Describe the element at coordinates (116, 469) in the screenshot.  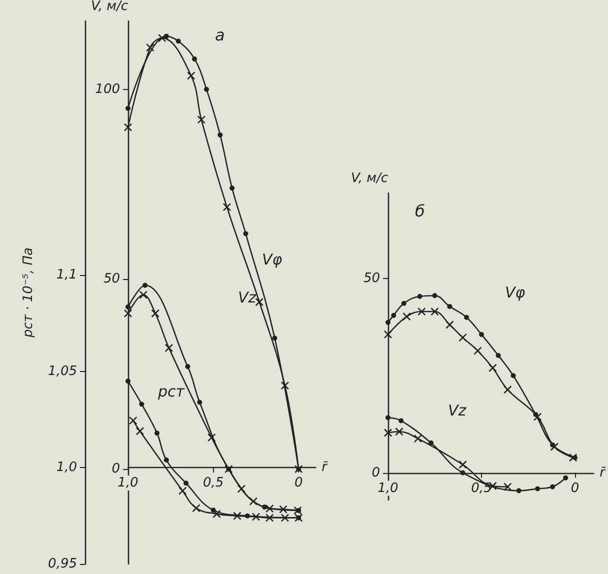
I see `y-tick-label: 0` at that location.